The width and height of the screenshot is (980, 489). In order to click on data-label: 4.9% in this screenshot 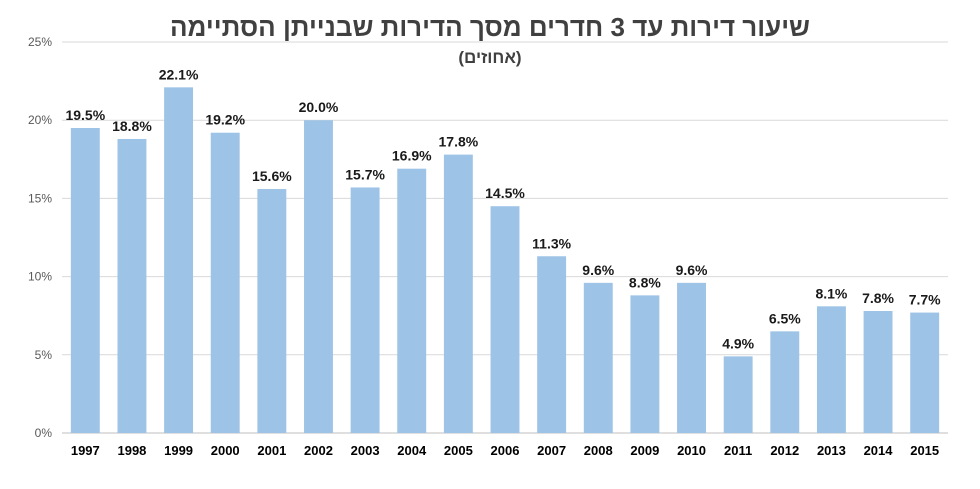, I will do `click(738, 343)`.